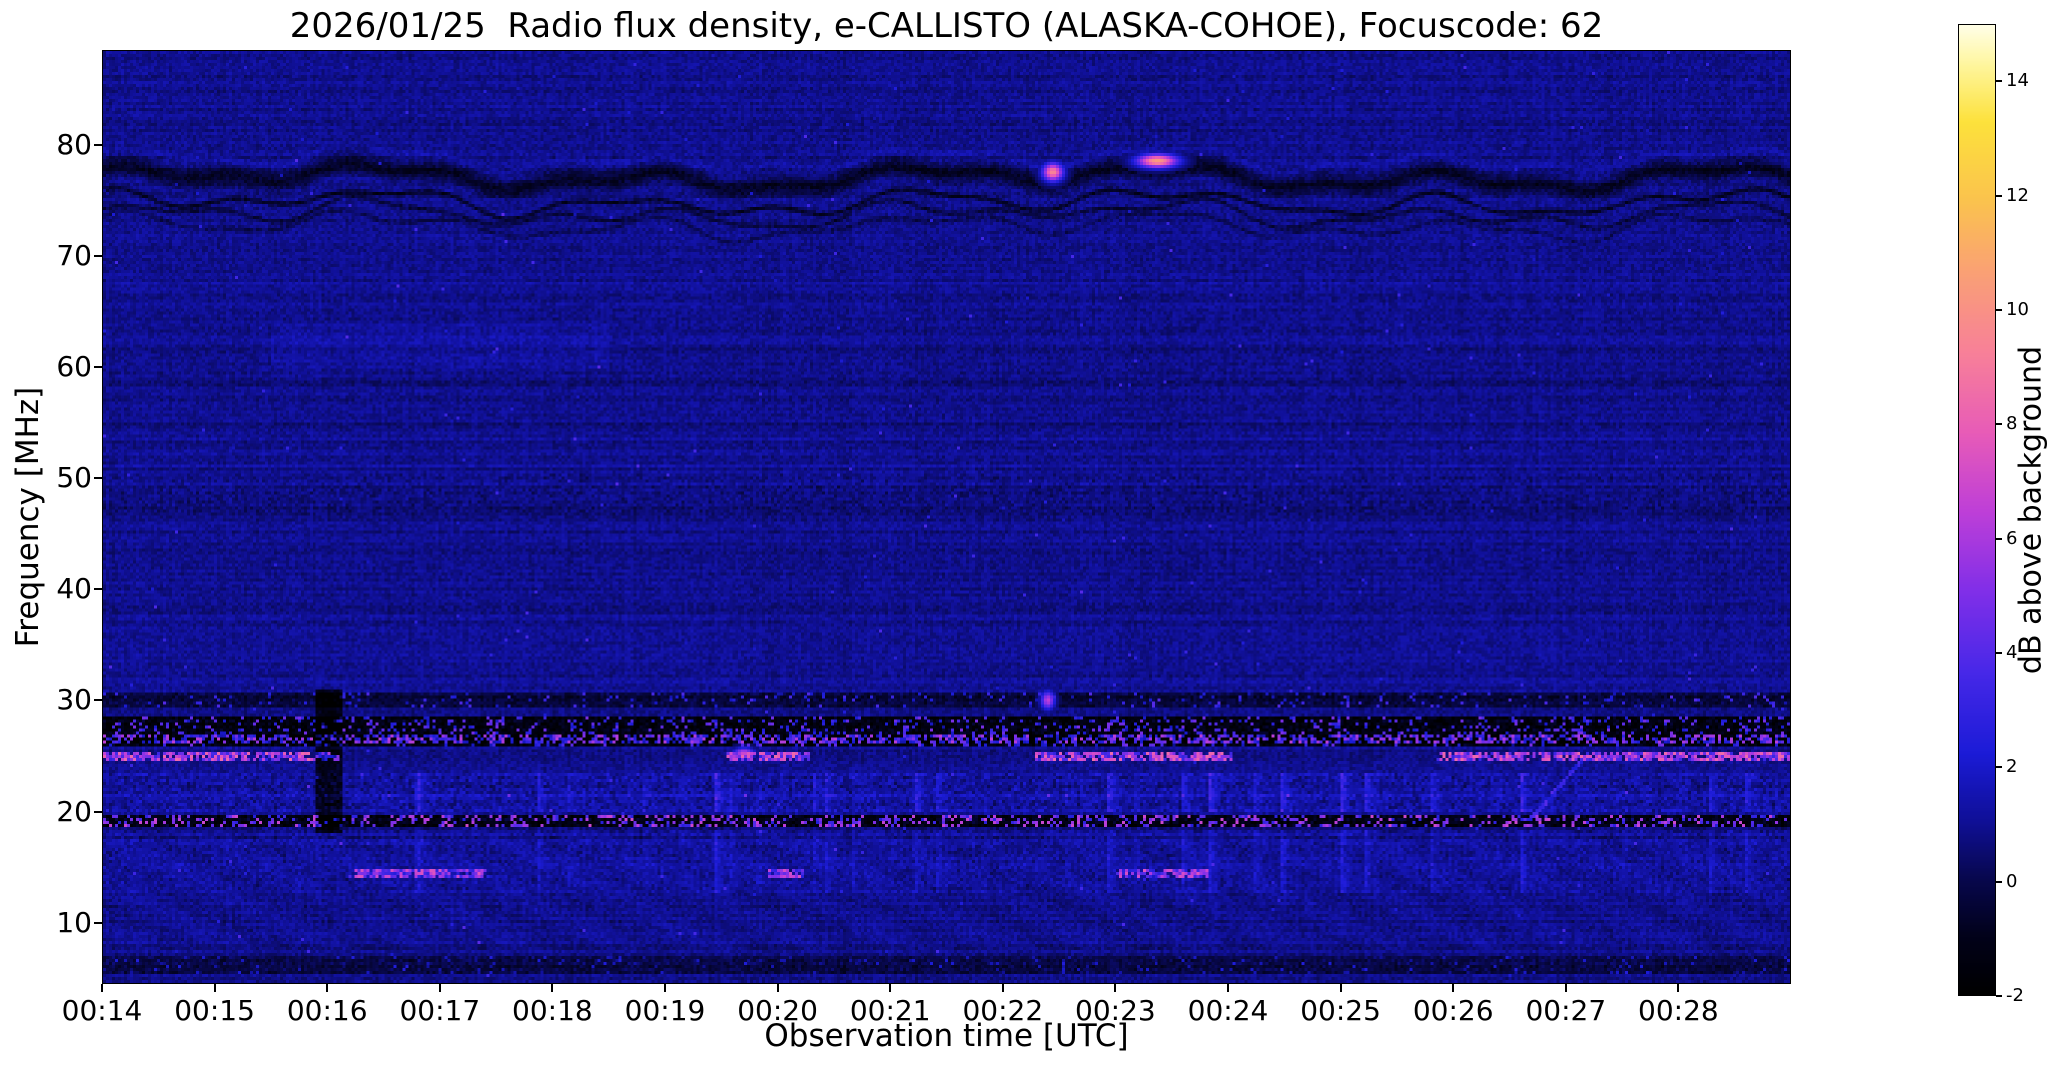 The image size is (2047, 1067). Describe the element at coordinates (102, 1010) in the screenshot. I see `x-tick-label: 00:14` at that location.